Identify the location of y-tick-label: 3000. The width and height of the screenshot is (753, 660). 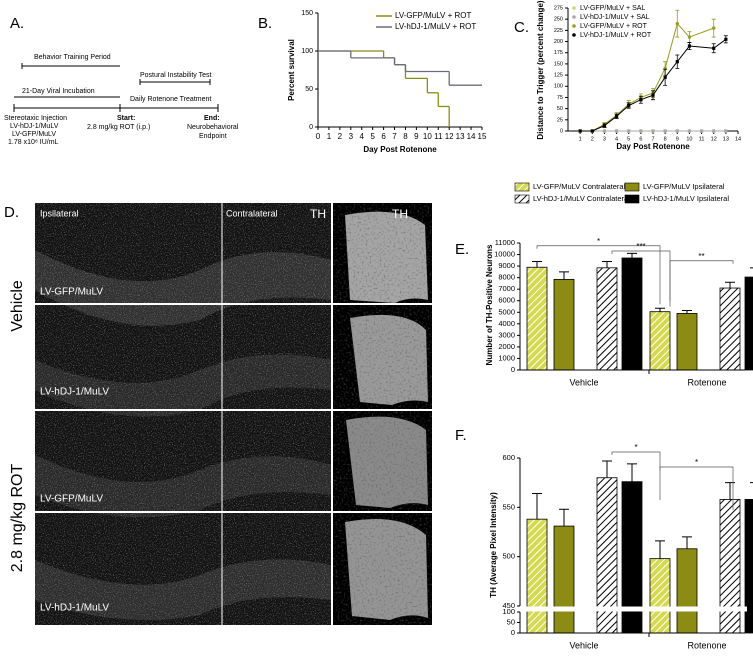
(506, 334).